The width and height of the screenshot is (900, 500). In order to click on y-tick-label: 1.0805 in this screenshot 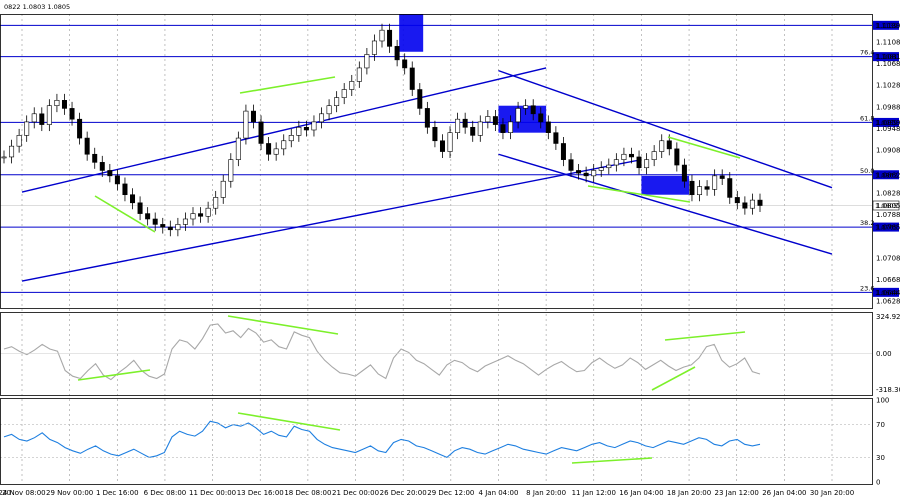, I will do `click(888, 206)`.